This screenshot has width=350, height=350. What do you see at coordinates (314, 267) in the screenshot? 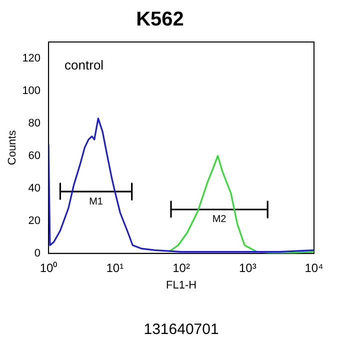
I see `x-tick-label: 10⁴` at bounding box center [314, 267].